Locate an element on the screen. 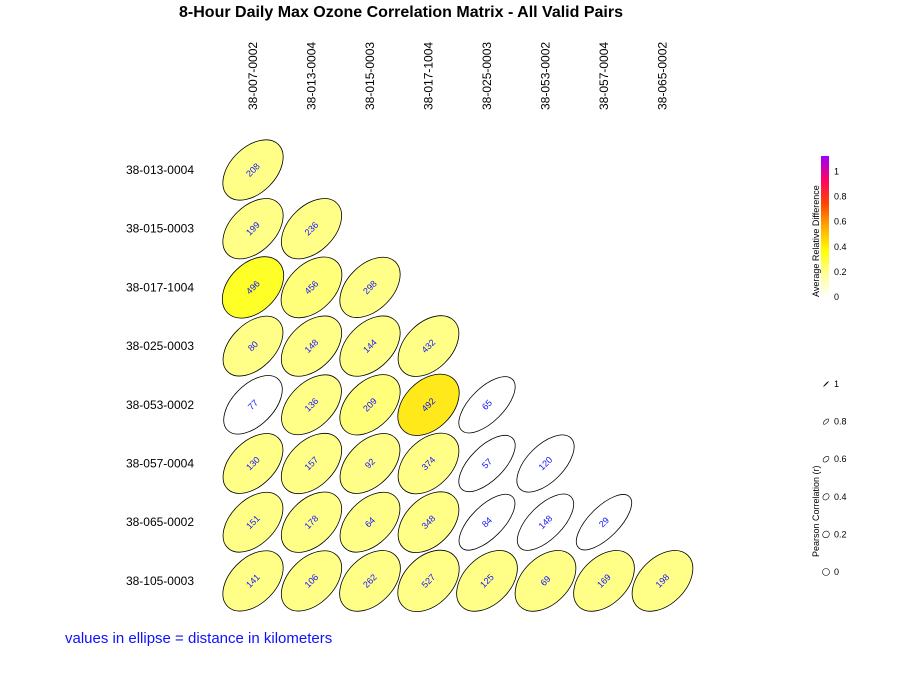  column-label: 38-057-0004 is located at coordinates (604, 76).